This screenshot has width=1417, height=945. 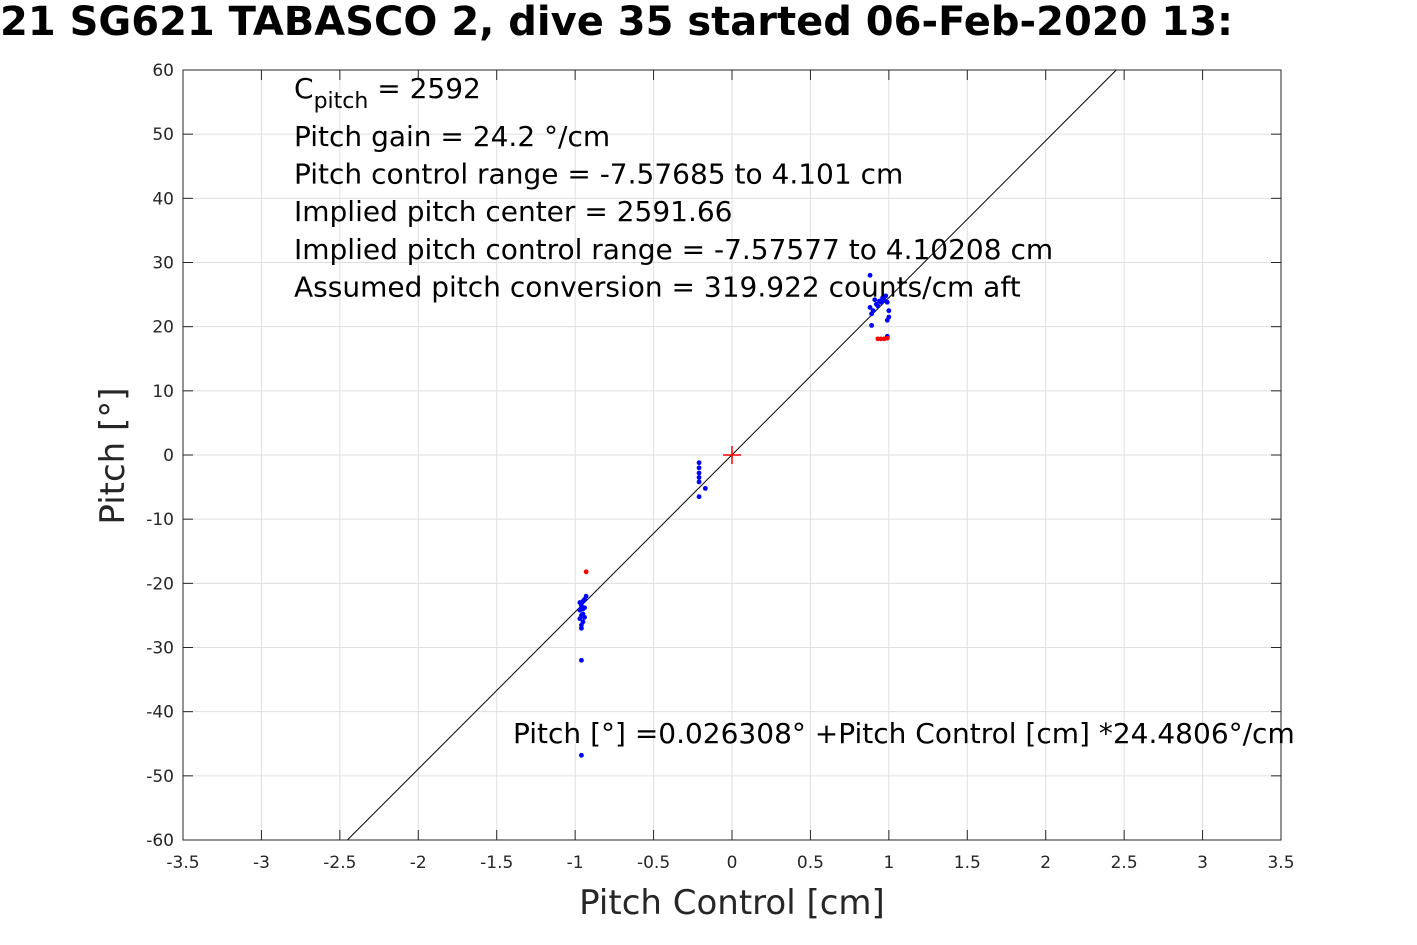 I want to click on y-tick-label: 50, so click(x=163, y=135).